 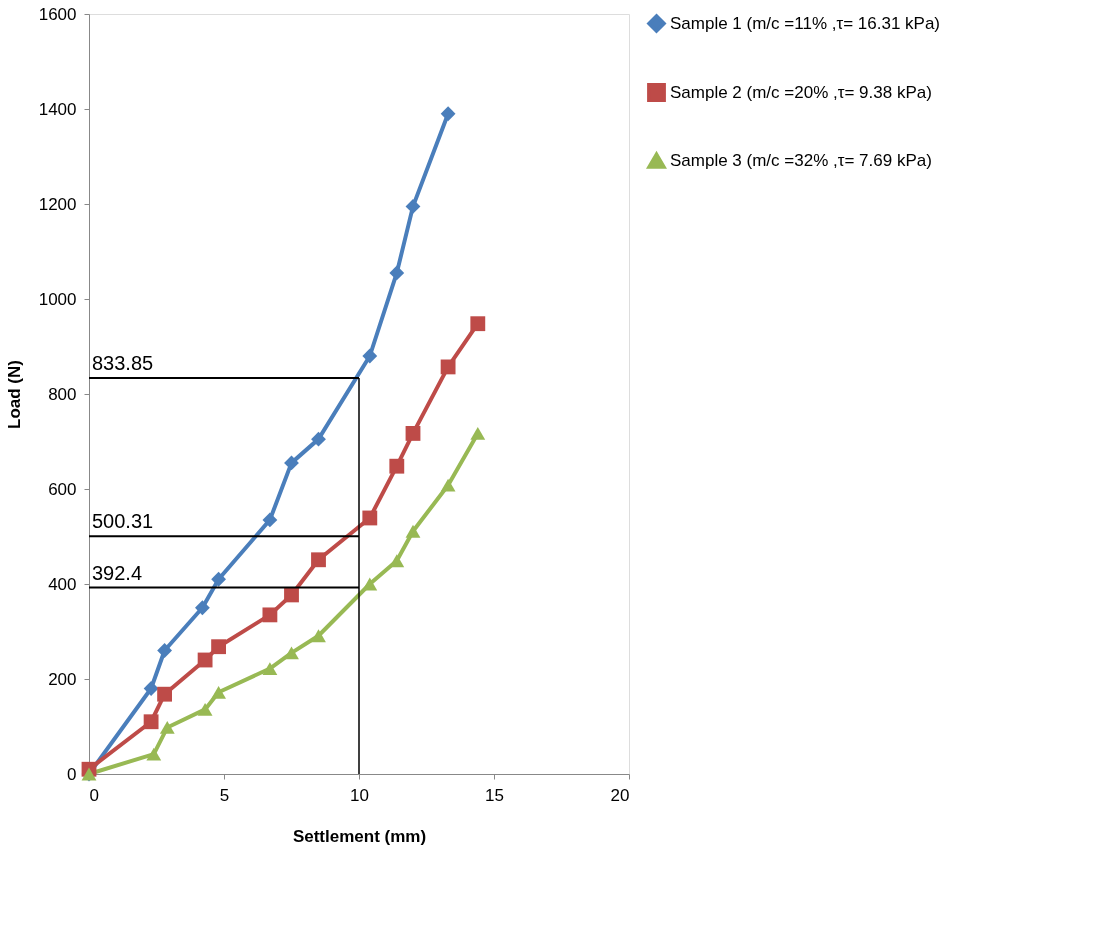 I want to click on y-tick-label: 200, so click(x=62, y=679).